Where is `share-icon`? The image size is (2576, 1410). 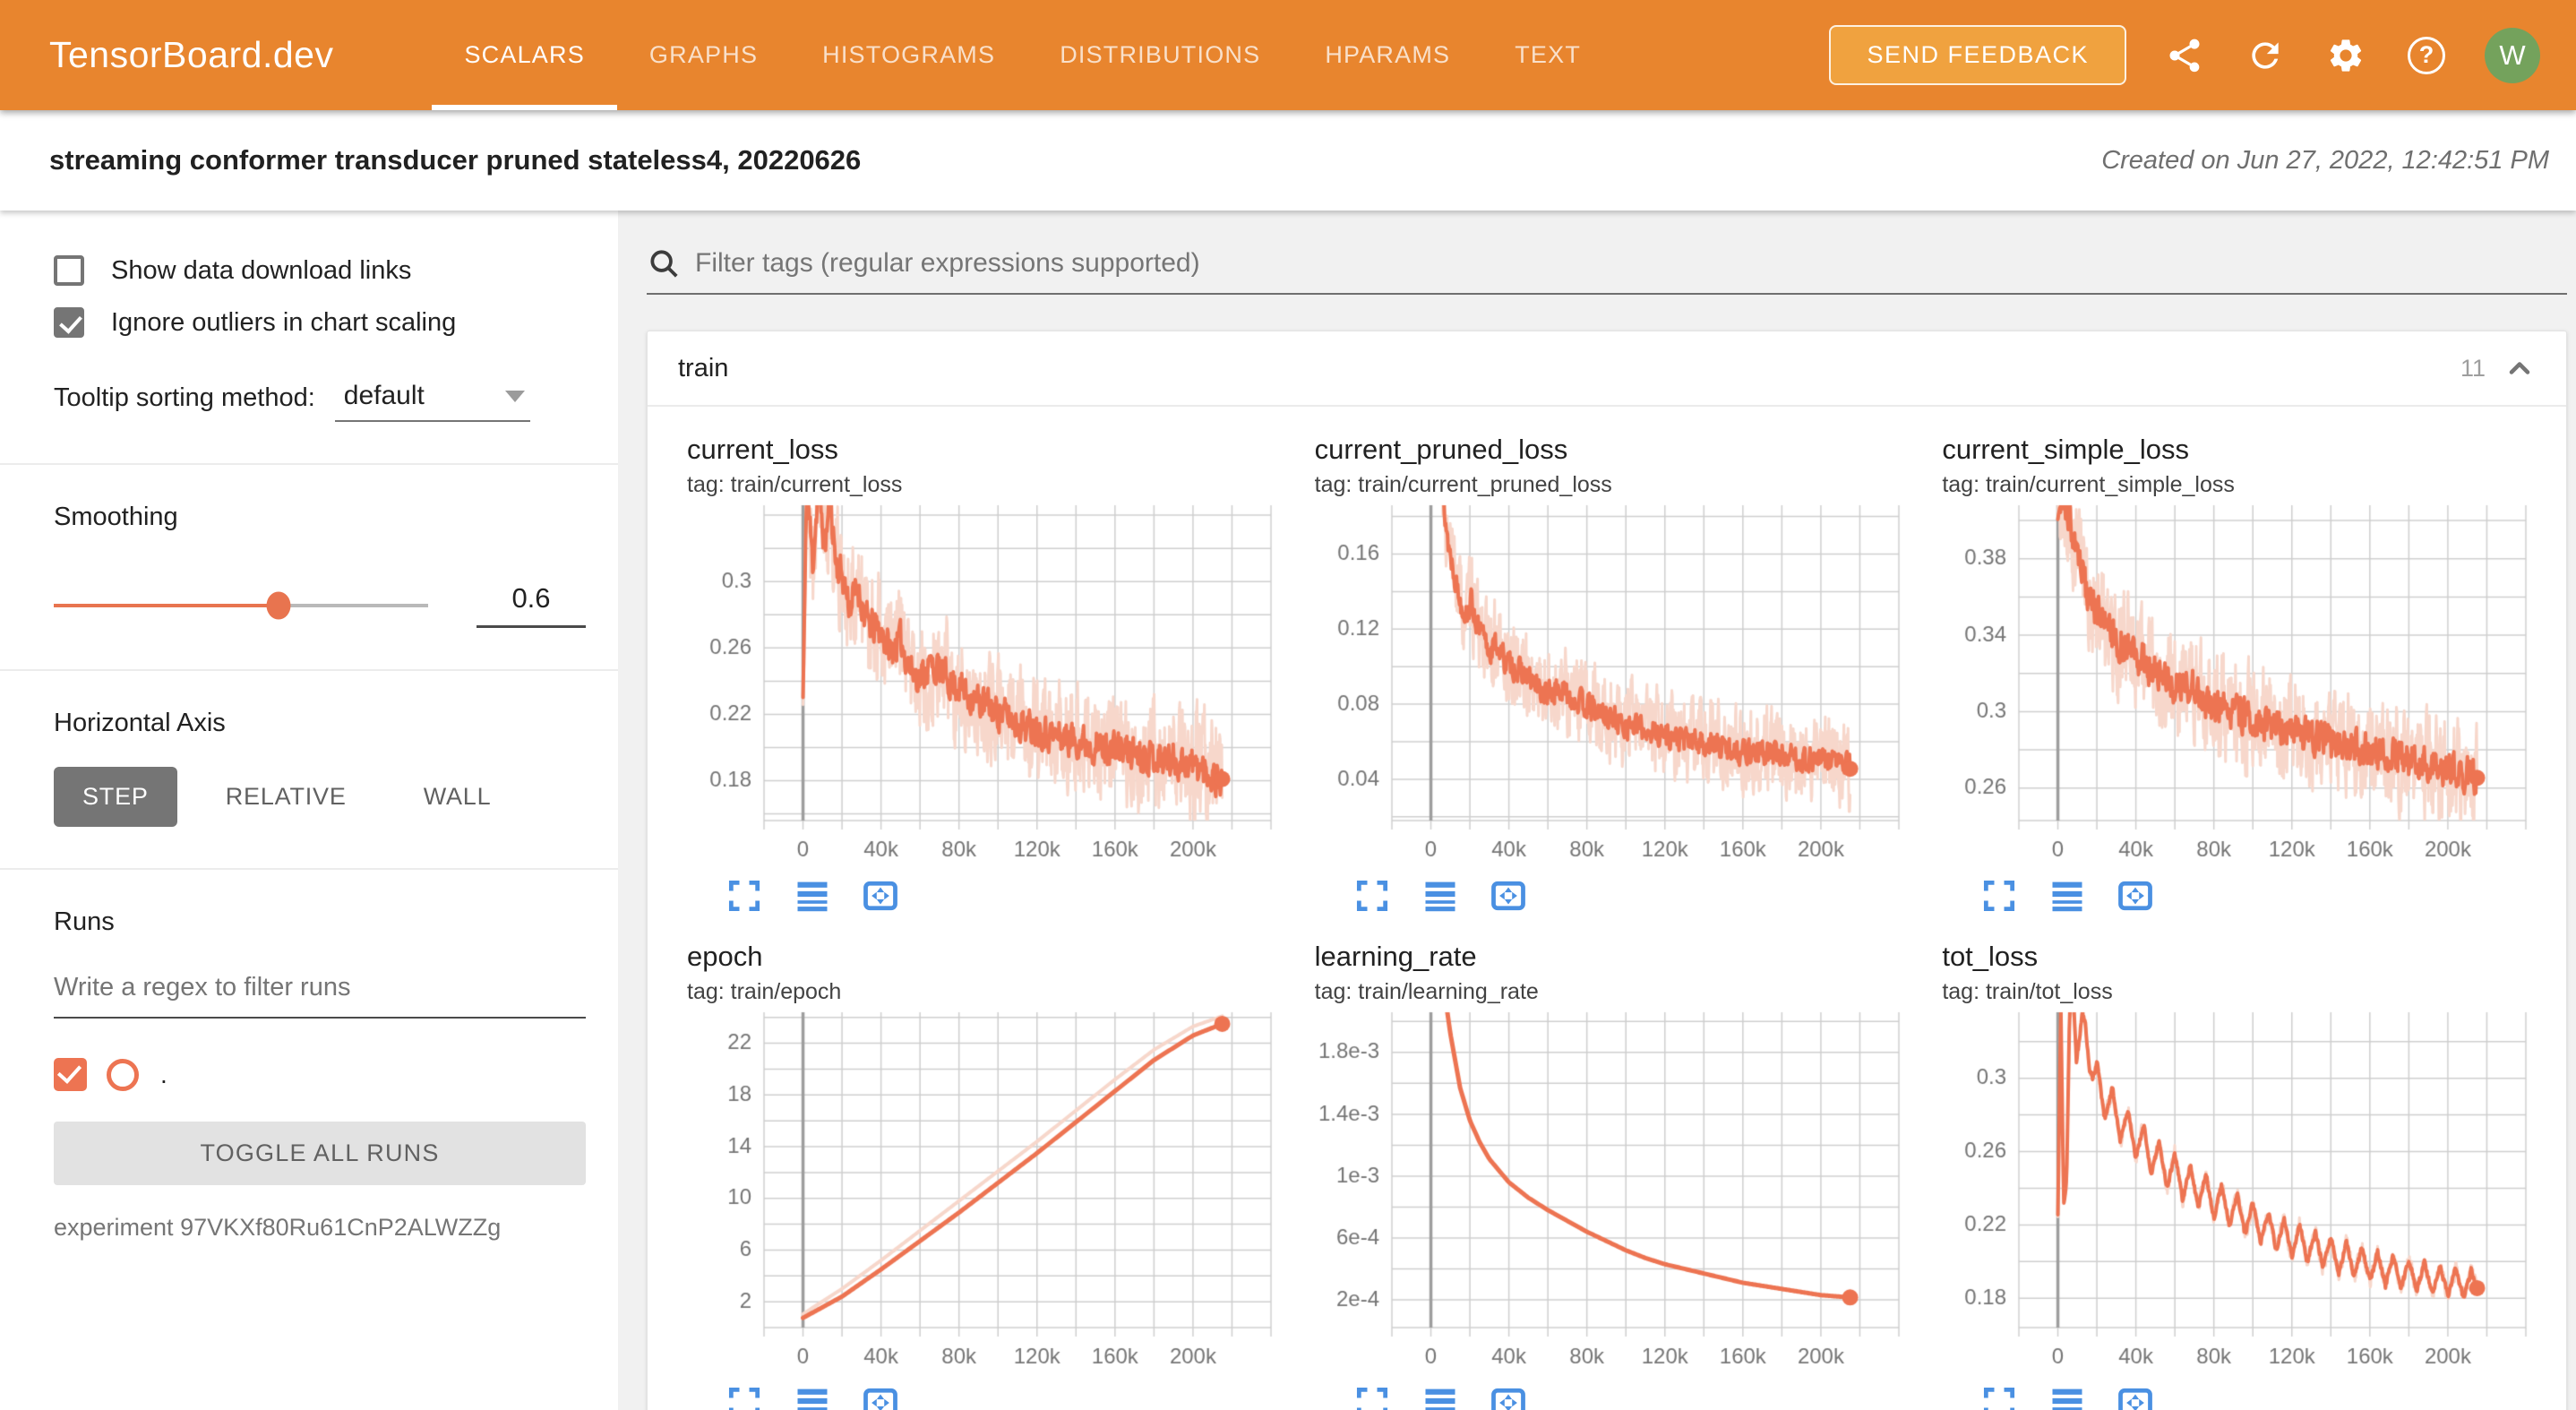
share-icon is located at coordinates (2184, 55).